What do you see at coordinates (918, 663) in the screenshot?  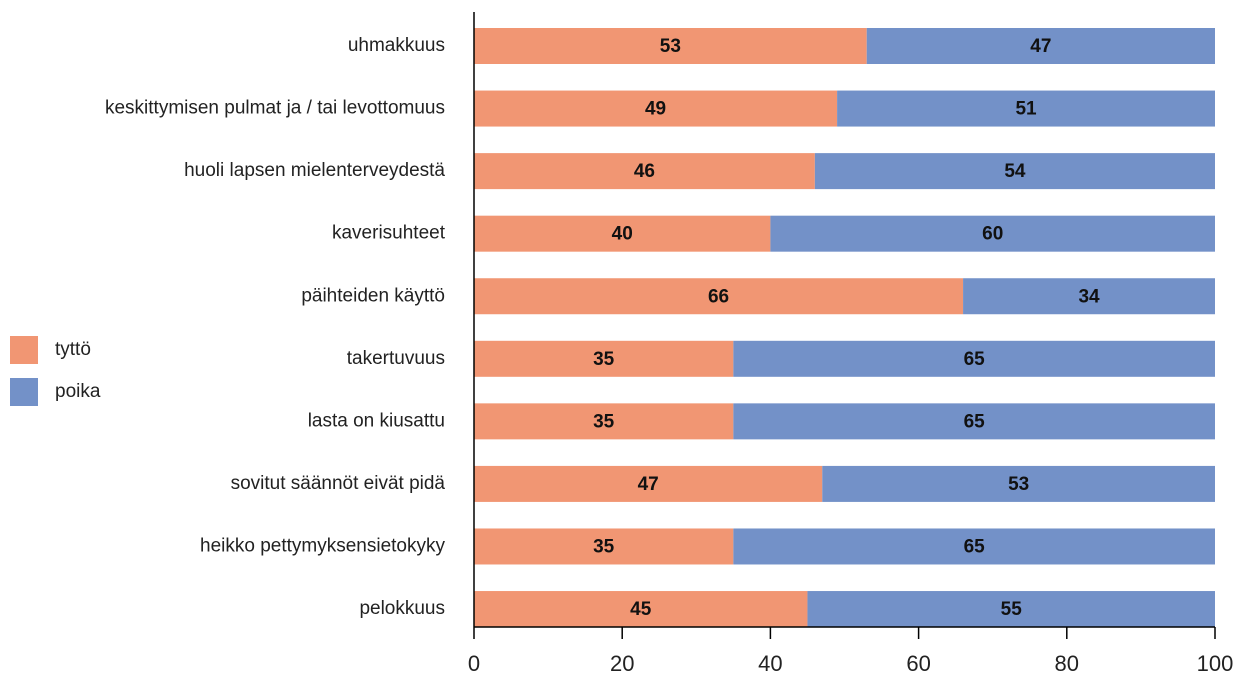 I see `x-tick-label: 60` at bounding box center [918, 663].